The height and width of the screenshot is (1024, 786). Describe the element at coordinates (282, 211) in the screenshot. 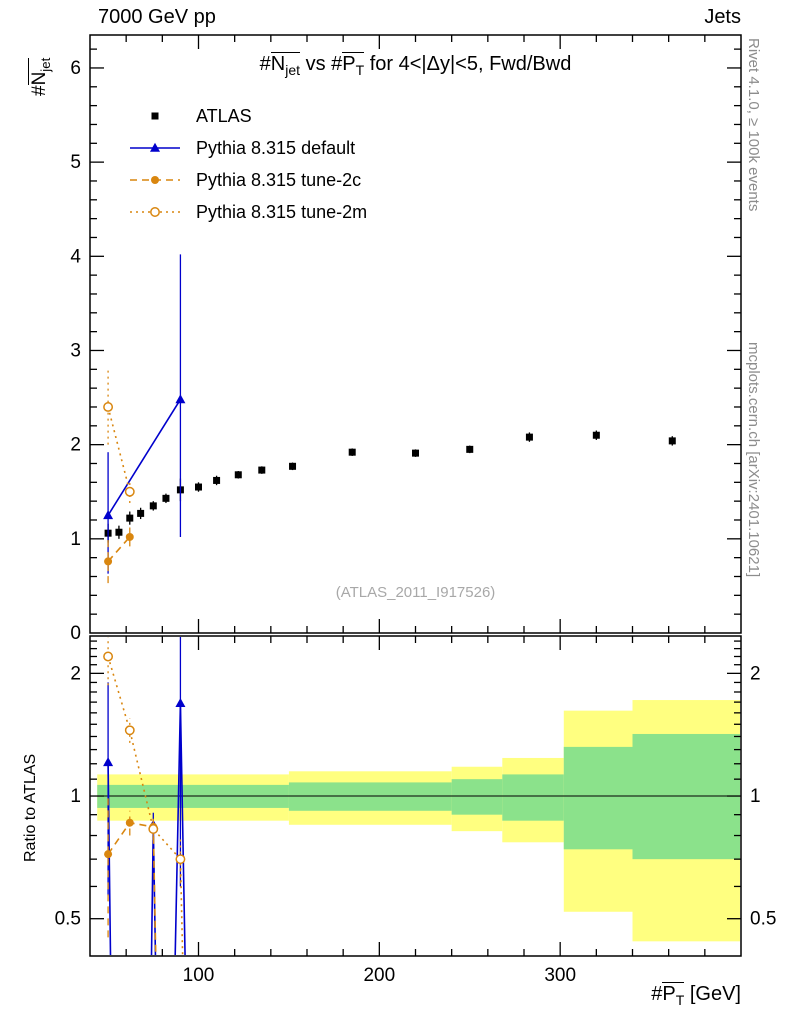

I see `legend-item-label: Pythia 8.315 tune-2m` at that location.